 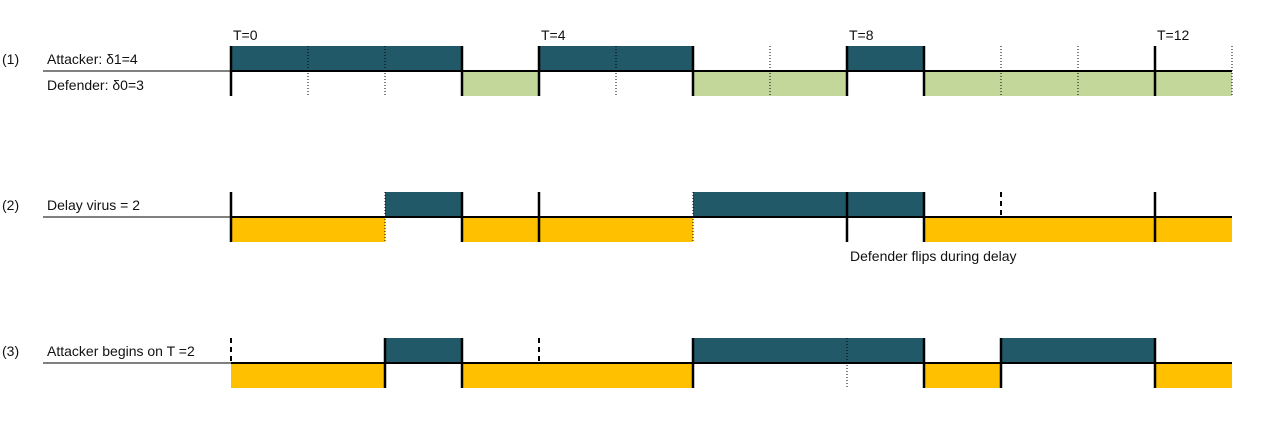 What do you see at coordinates (121, 351) in the screenshot?
I see `row-top-label-3: Attacker begins on T =2` at bounding box center [121, 351].